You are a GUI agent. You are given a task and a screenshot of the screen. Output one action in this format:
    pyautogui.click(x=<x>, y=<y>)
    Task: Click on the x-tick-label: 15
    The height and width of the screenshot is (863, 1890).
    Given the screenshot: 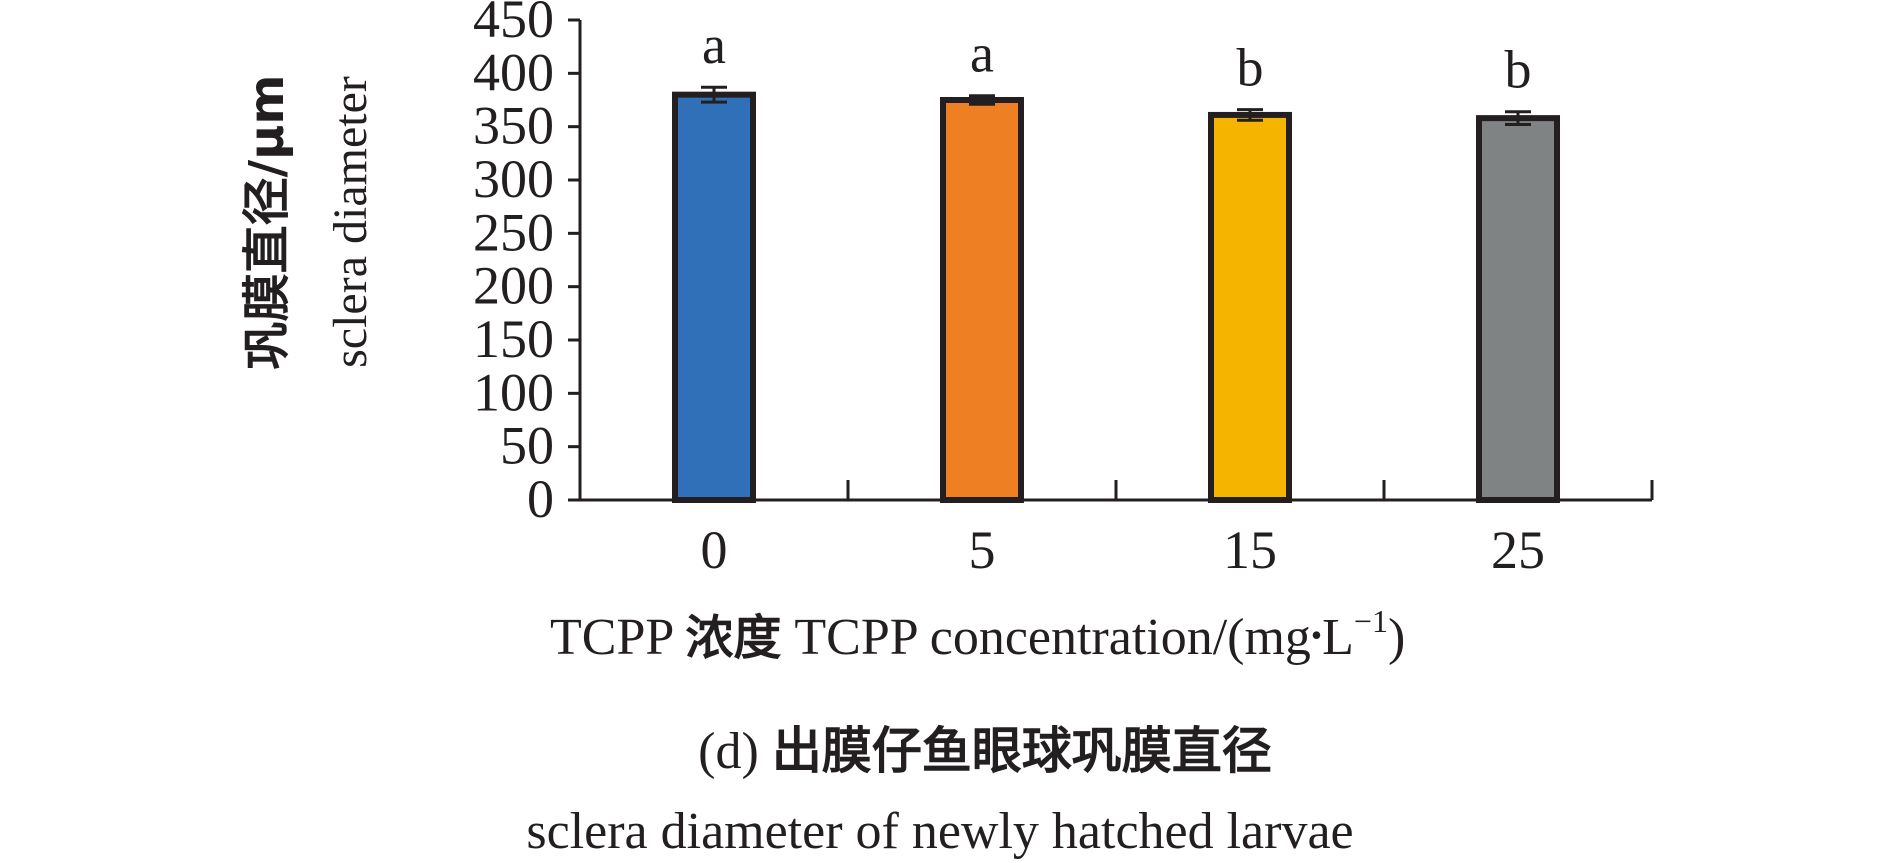 What is the action you would take?
    pyautogui.click(x=1250, y=550)
    